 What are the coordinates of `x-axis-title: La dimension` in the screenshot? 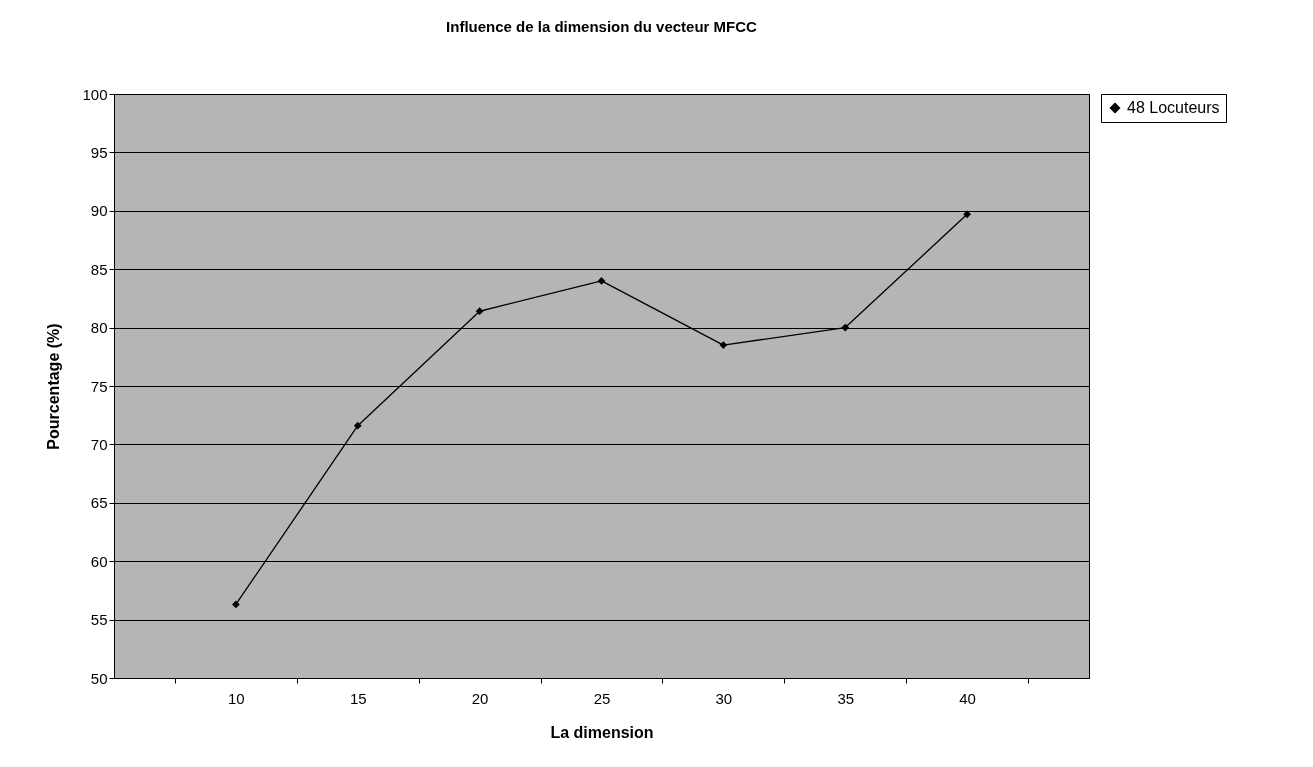 It's located at (602, 732).